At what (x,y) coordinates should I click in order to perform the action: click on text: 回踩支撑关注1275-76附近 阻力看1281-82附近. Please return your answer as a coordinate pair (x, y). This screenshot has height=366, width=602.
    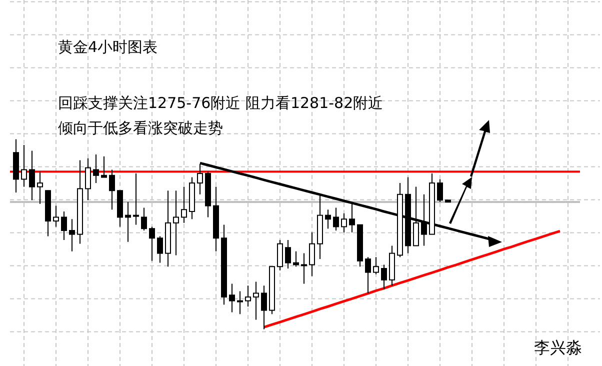
    Looking at the image, I should click on (221, 103).